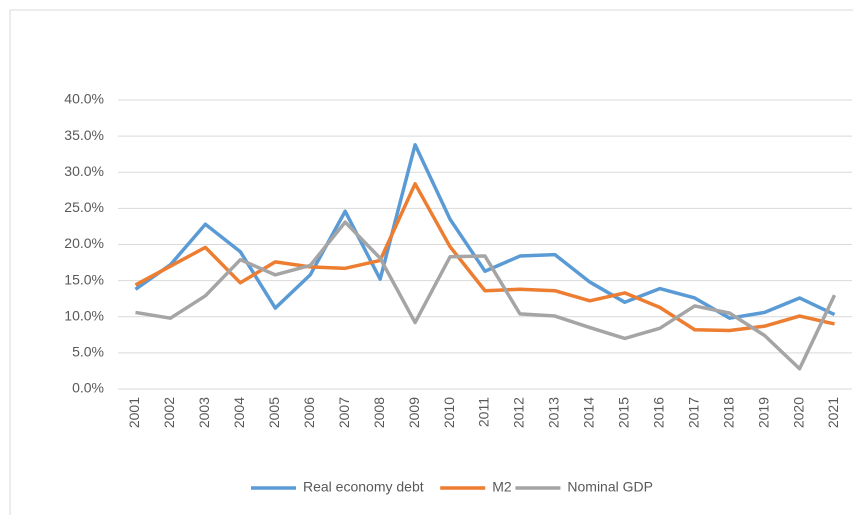 Image resolution: width=853 pixels, height=515 pixels. What do you see at coordinates (84, 243) in the screenshot?
I see `y-tick-label: 20.0%` at bounding box center [84, 243].